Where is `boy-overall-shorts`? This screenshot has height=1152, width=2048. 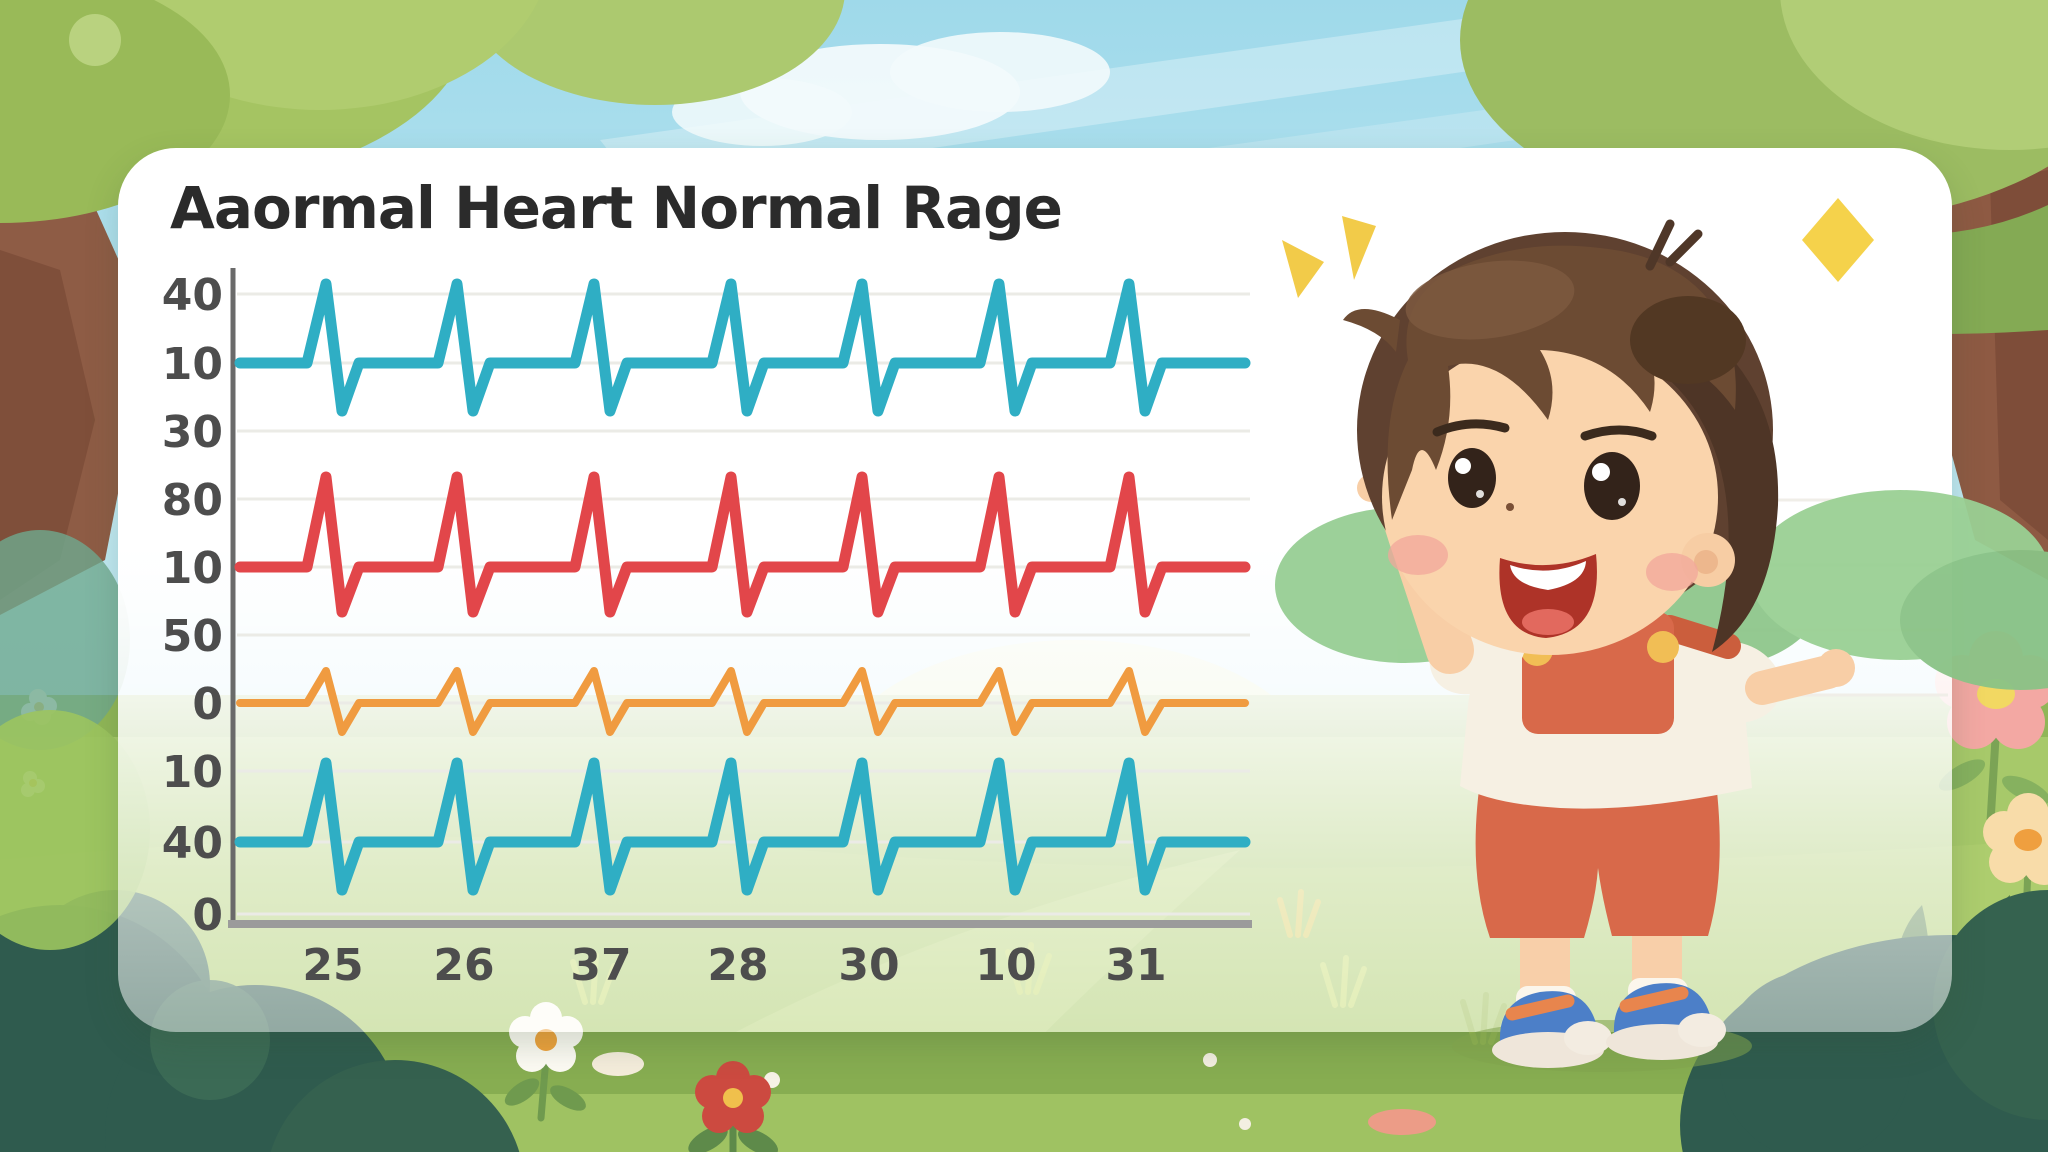 boy-overall-shorts is located at coordinates (1597, 852).